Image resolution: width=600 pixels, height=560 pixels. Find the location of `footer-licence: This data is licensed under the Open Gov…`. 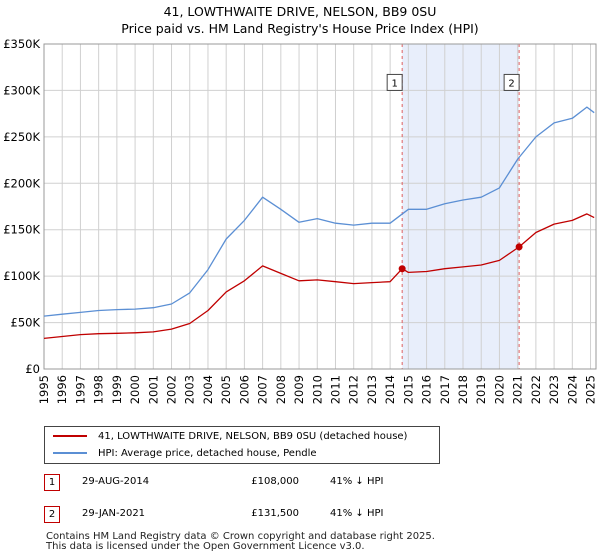

footer-licence: This data is licensed under the Open Gov… is located at coordinates (205, 546).